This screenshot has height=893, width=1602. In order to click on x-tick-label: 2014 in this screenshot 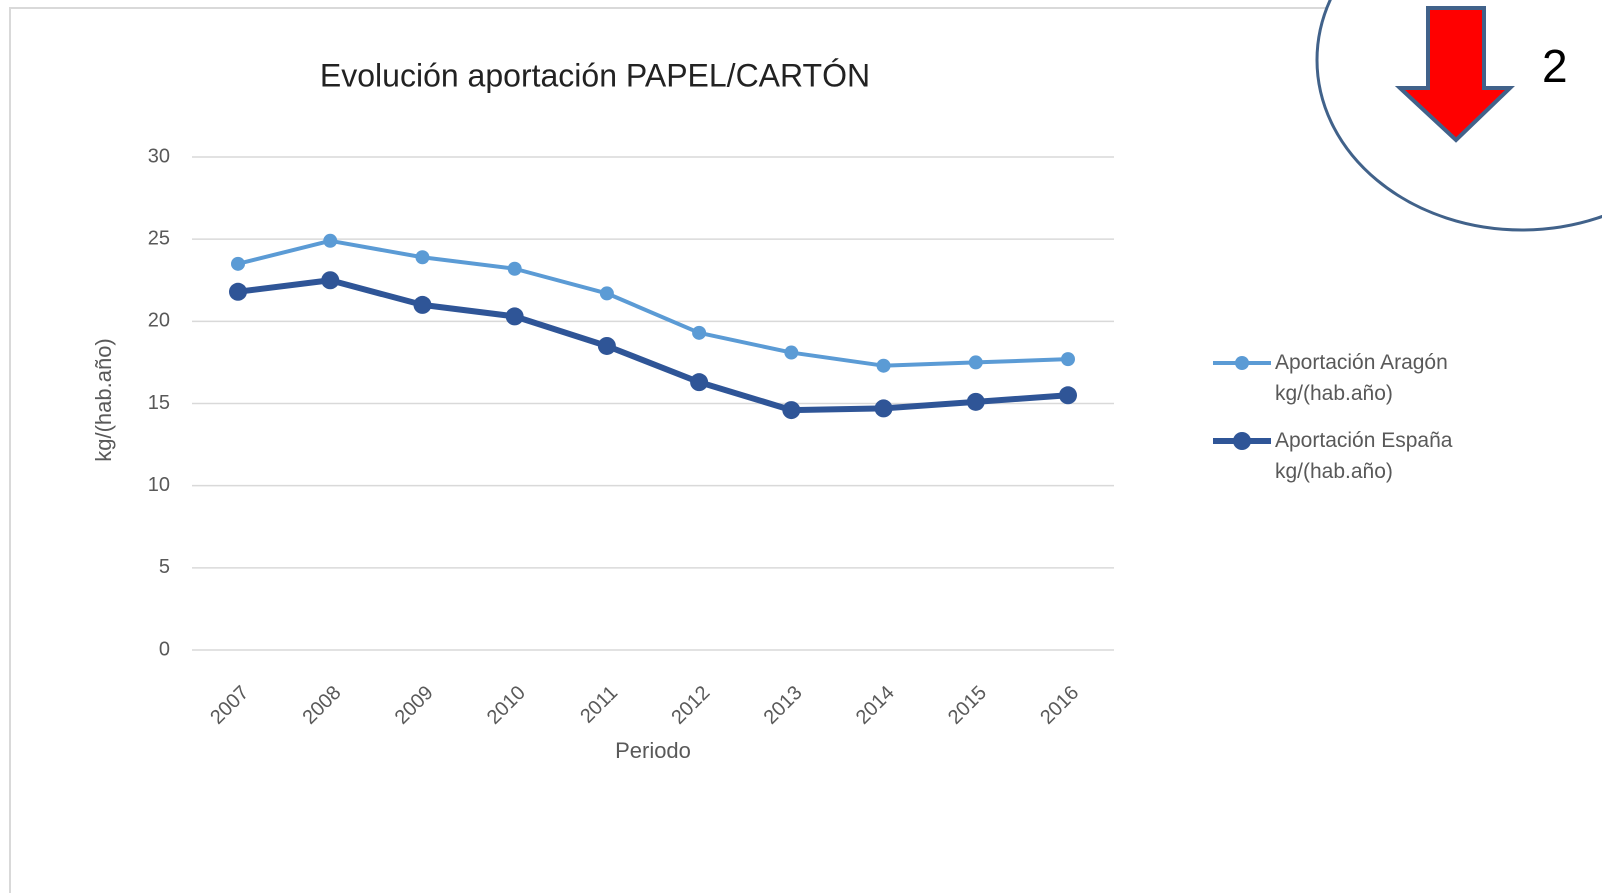, I will do `click(875, 705)`.